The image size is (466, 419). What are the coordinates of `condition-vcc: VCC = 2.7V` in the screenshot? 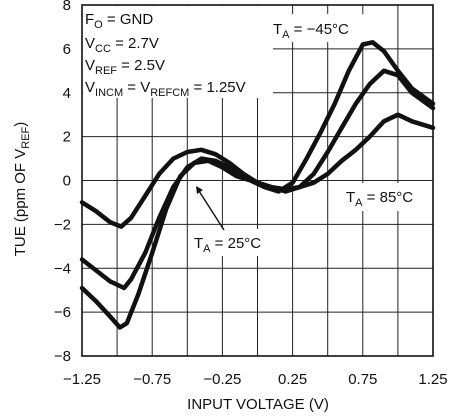 It's located at (122, 45).